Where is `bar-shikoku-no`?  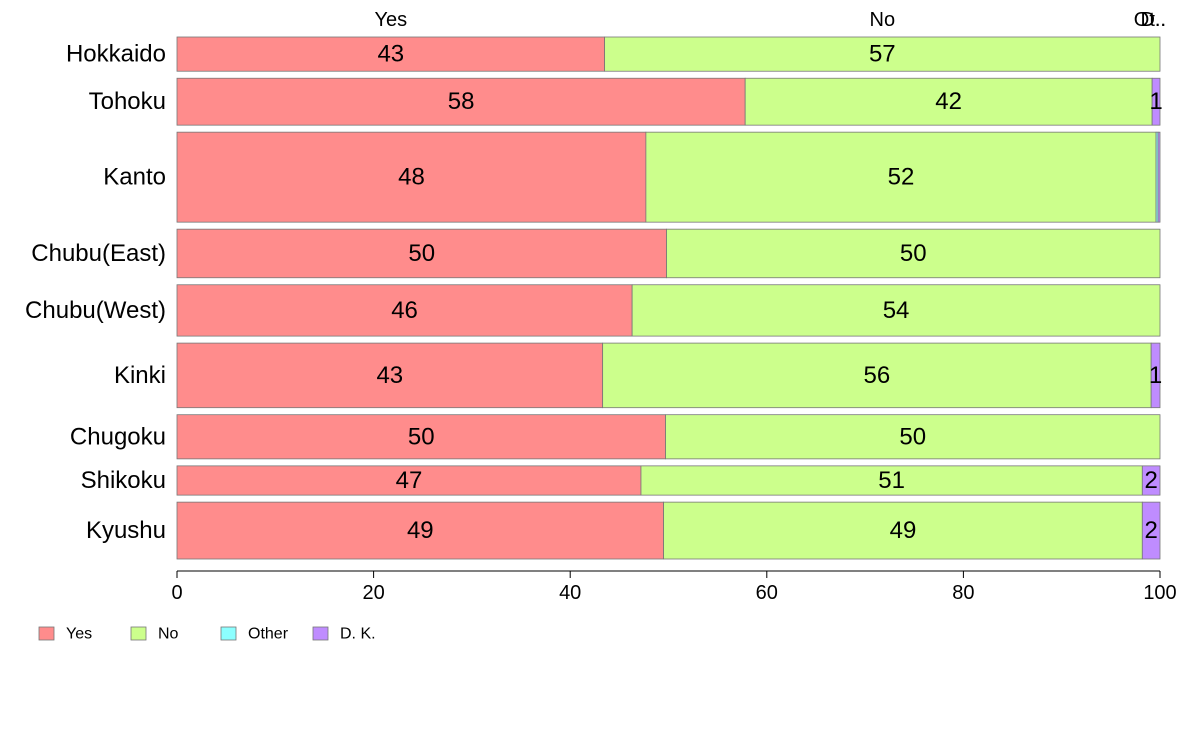
bar-shikoku-no is located at coordinates (891, 480).